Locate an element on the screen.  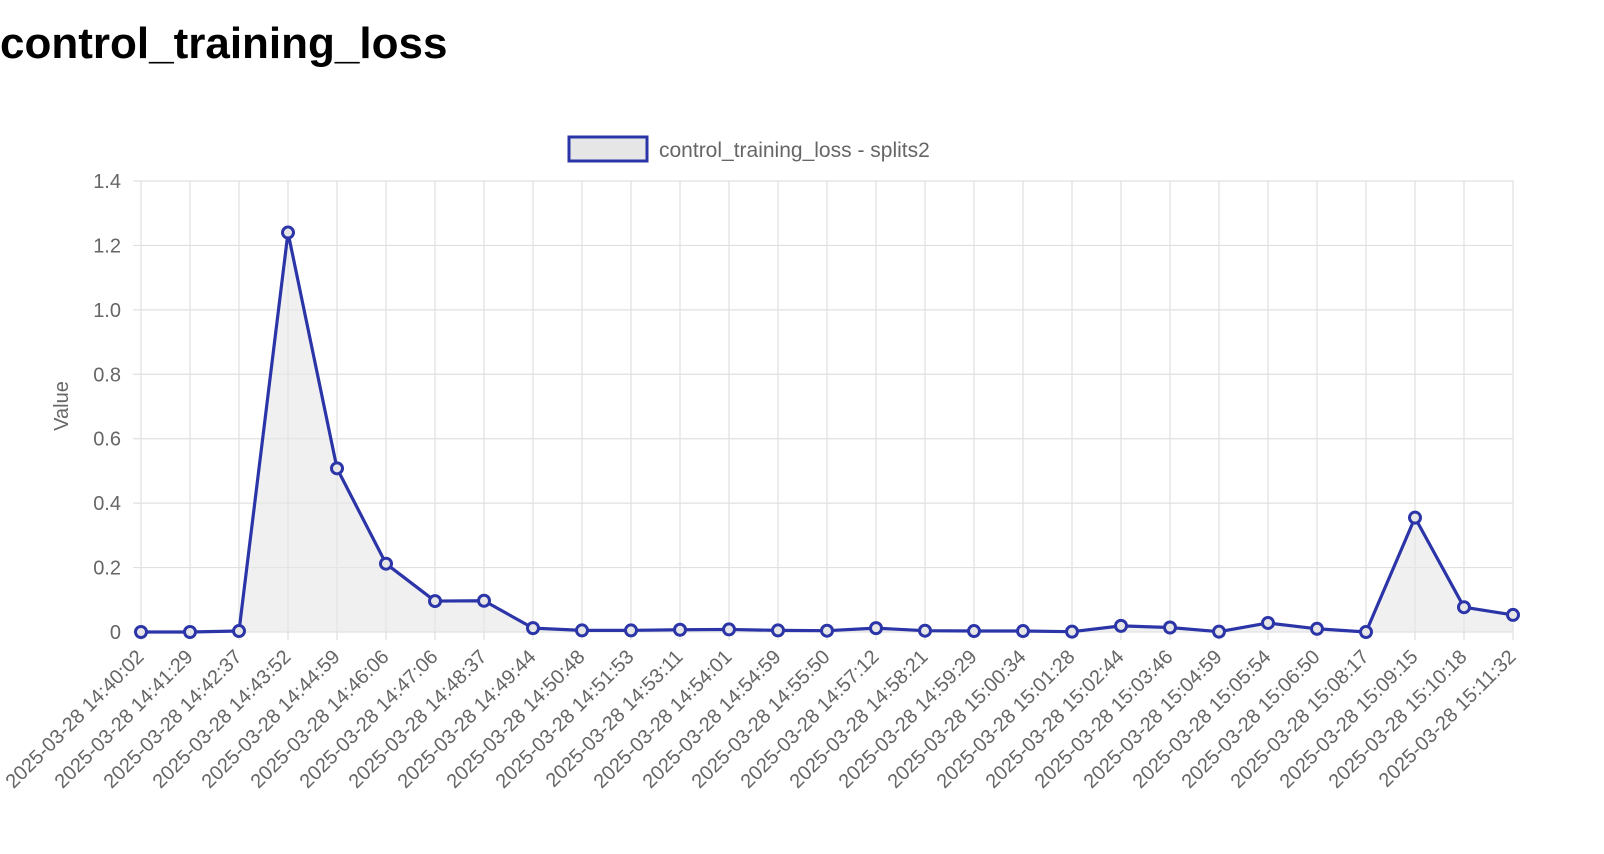
legend: control_training_loss - splits2 is located at coordinates (748, 149).